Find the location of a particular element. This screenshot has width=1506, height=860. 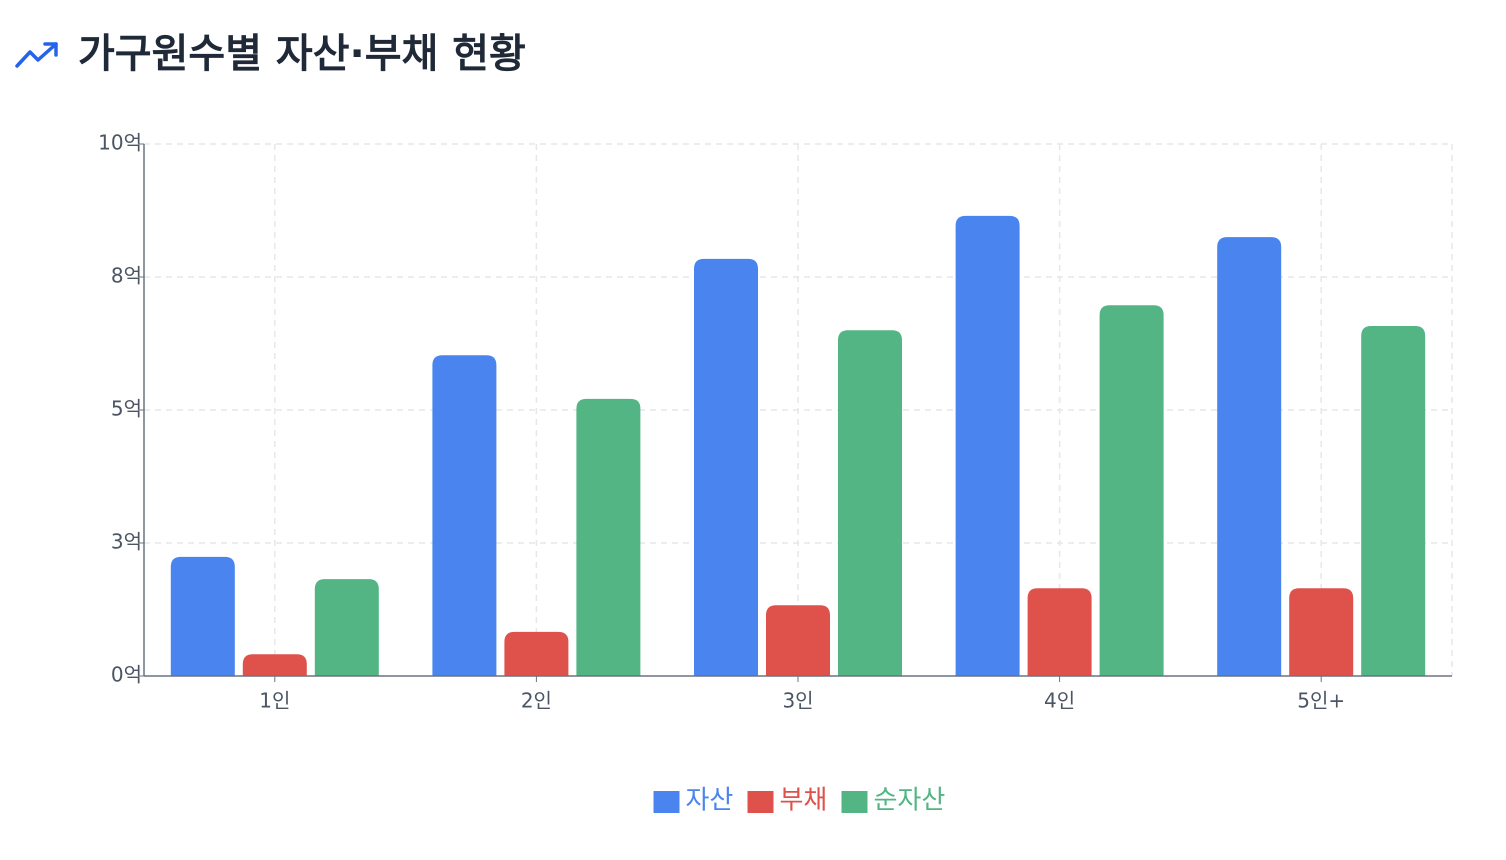

legend-label: 자산 is located at coordinates (710, 801).